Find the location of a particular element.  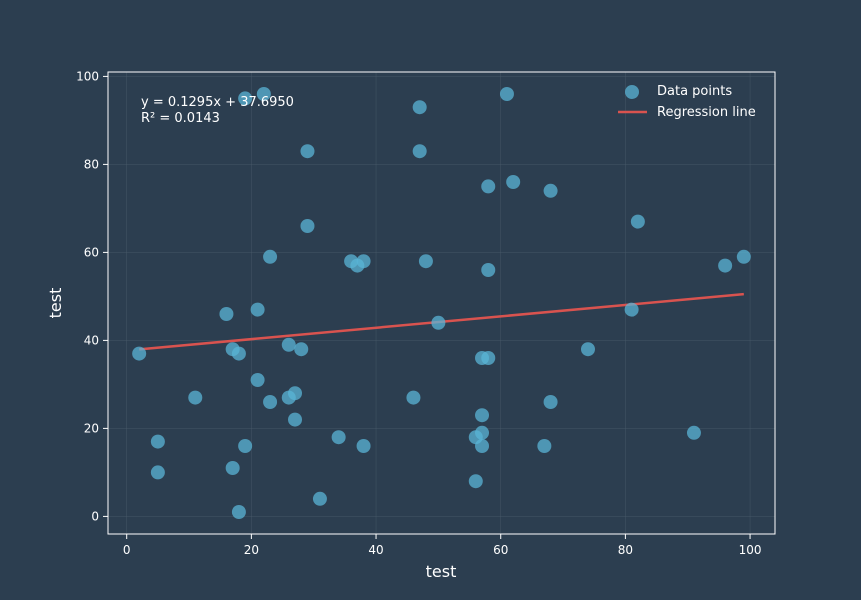

legend: Data points Regression line is located at coordinates (687, 102).